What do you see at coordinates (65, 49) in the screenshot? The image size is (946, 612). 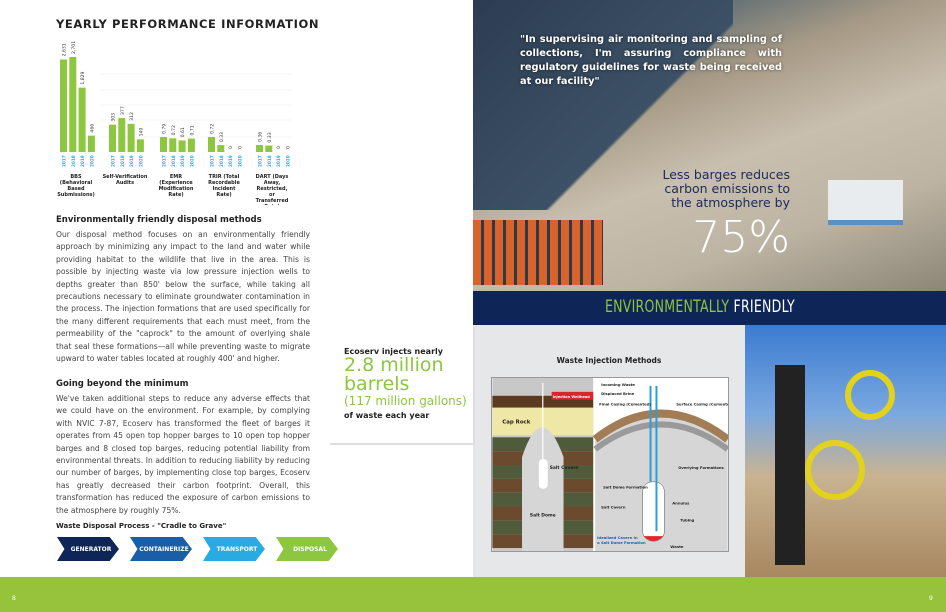 I see `data-label: 2,631` at bounding box center [65, 49].